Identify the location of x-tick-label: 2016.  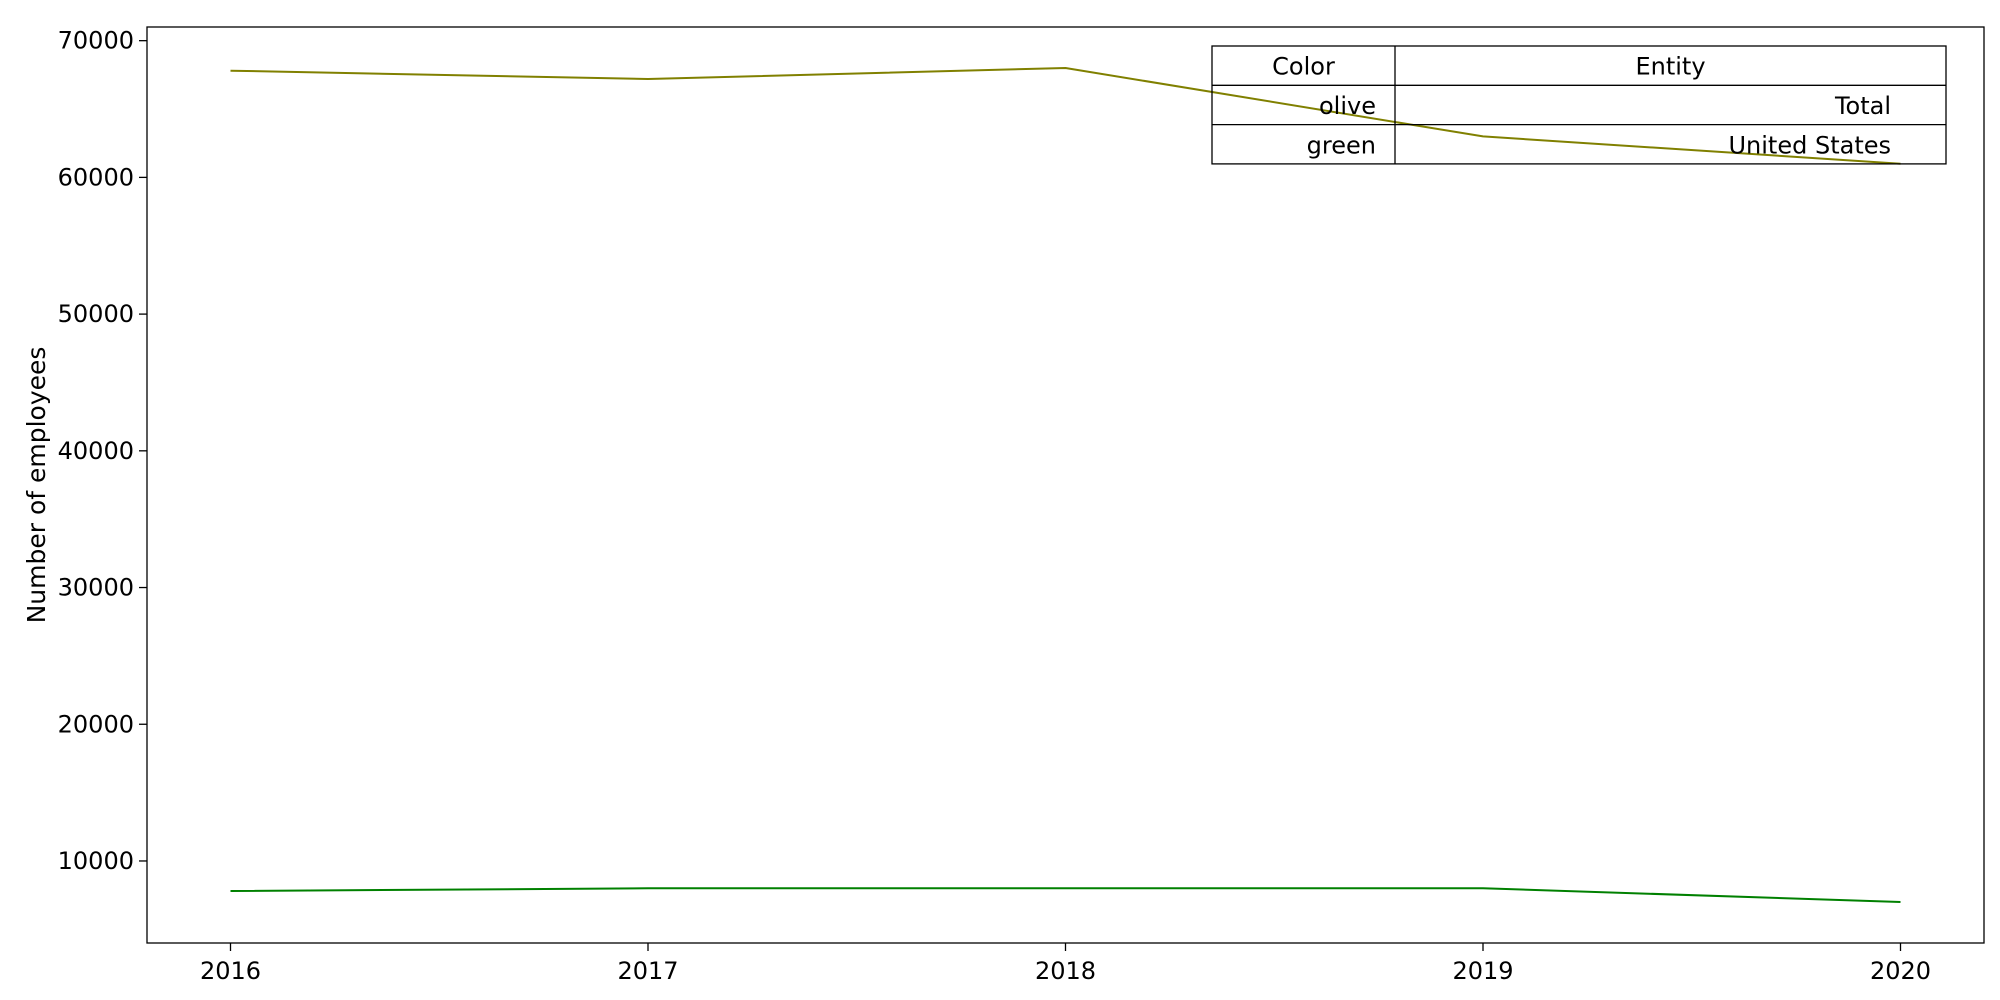
(230, 971).